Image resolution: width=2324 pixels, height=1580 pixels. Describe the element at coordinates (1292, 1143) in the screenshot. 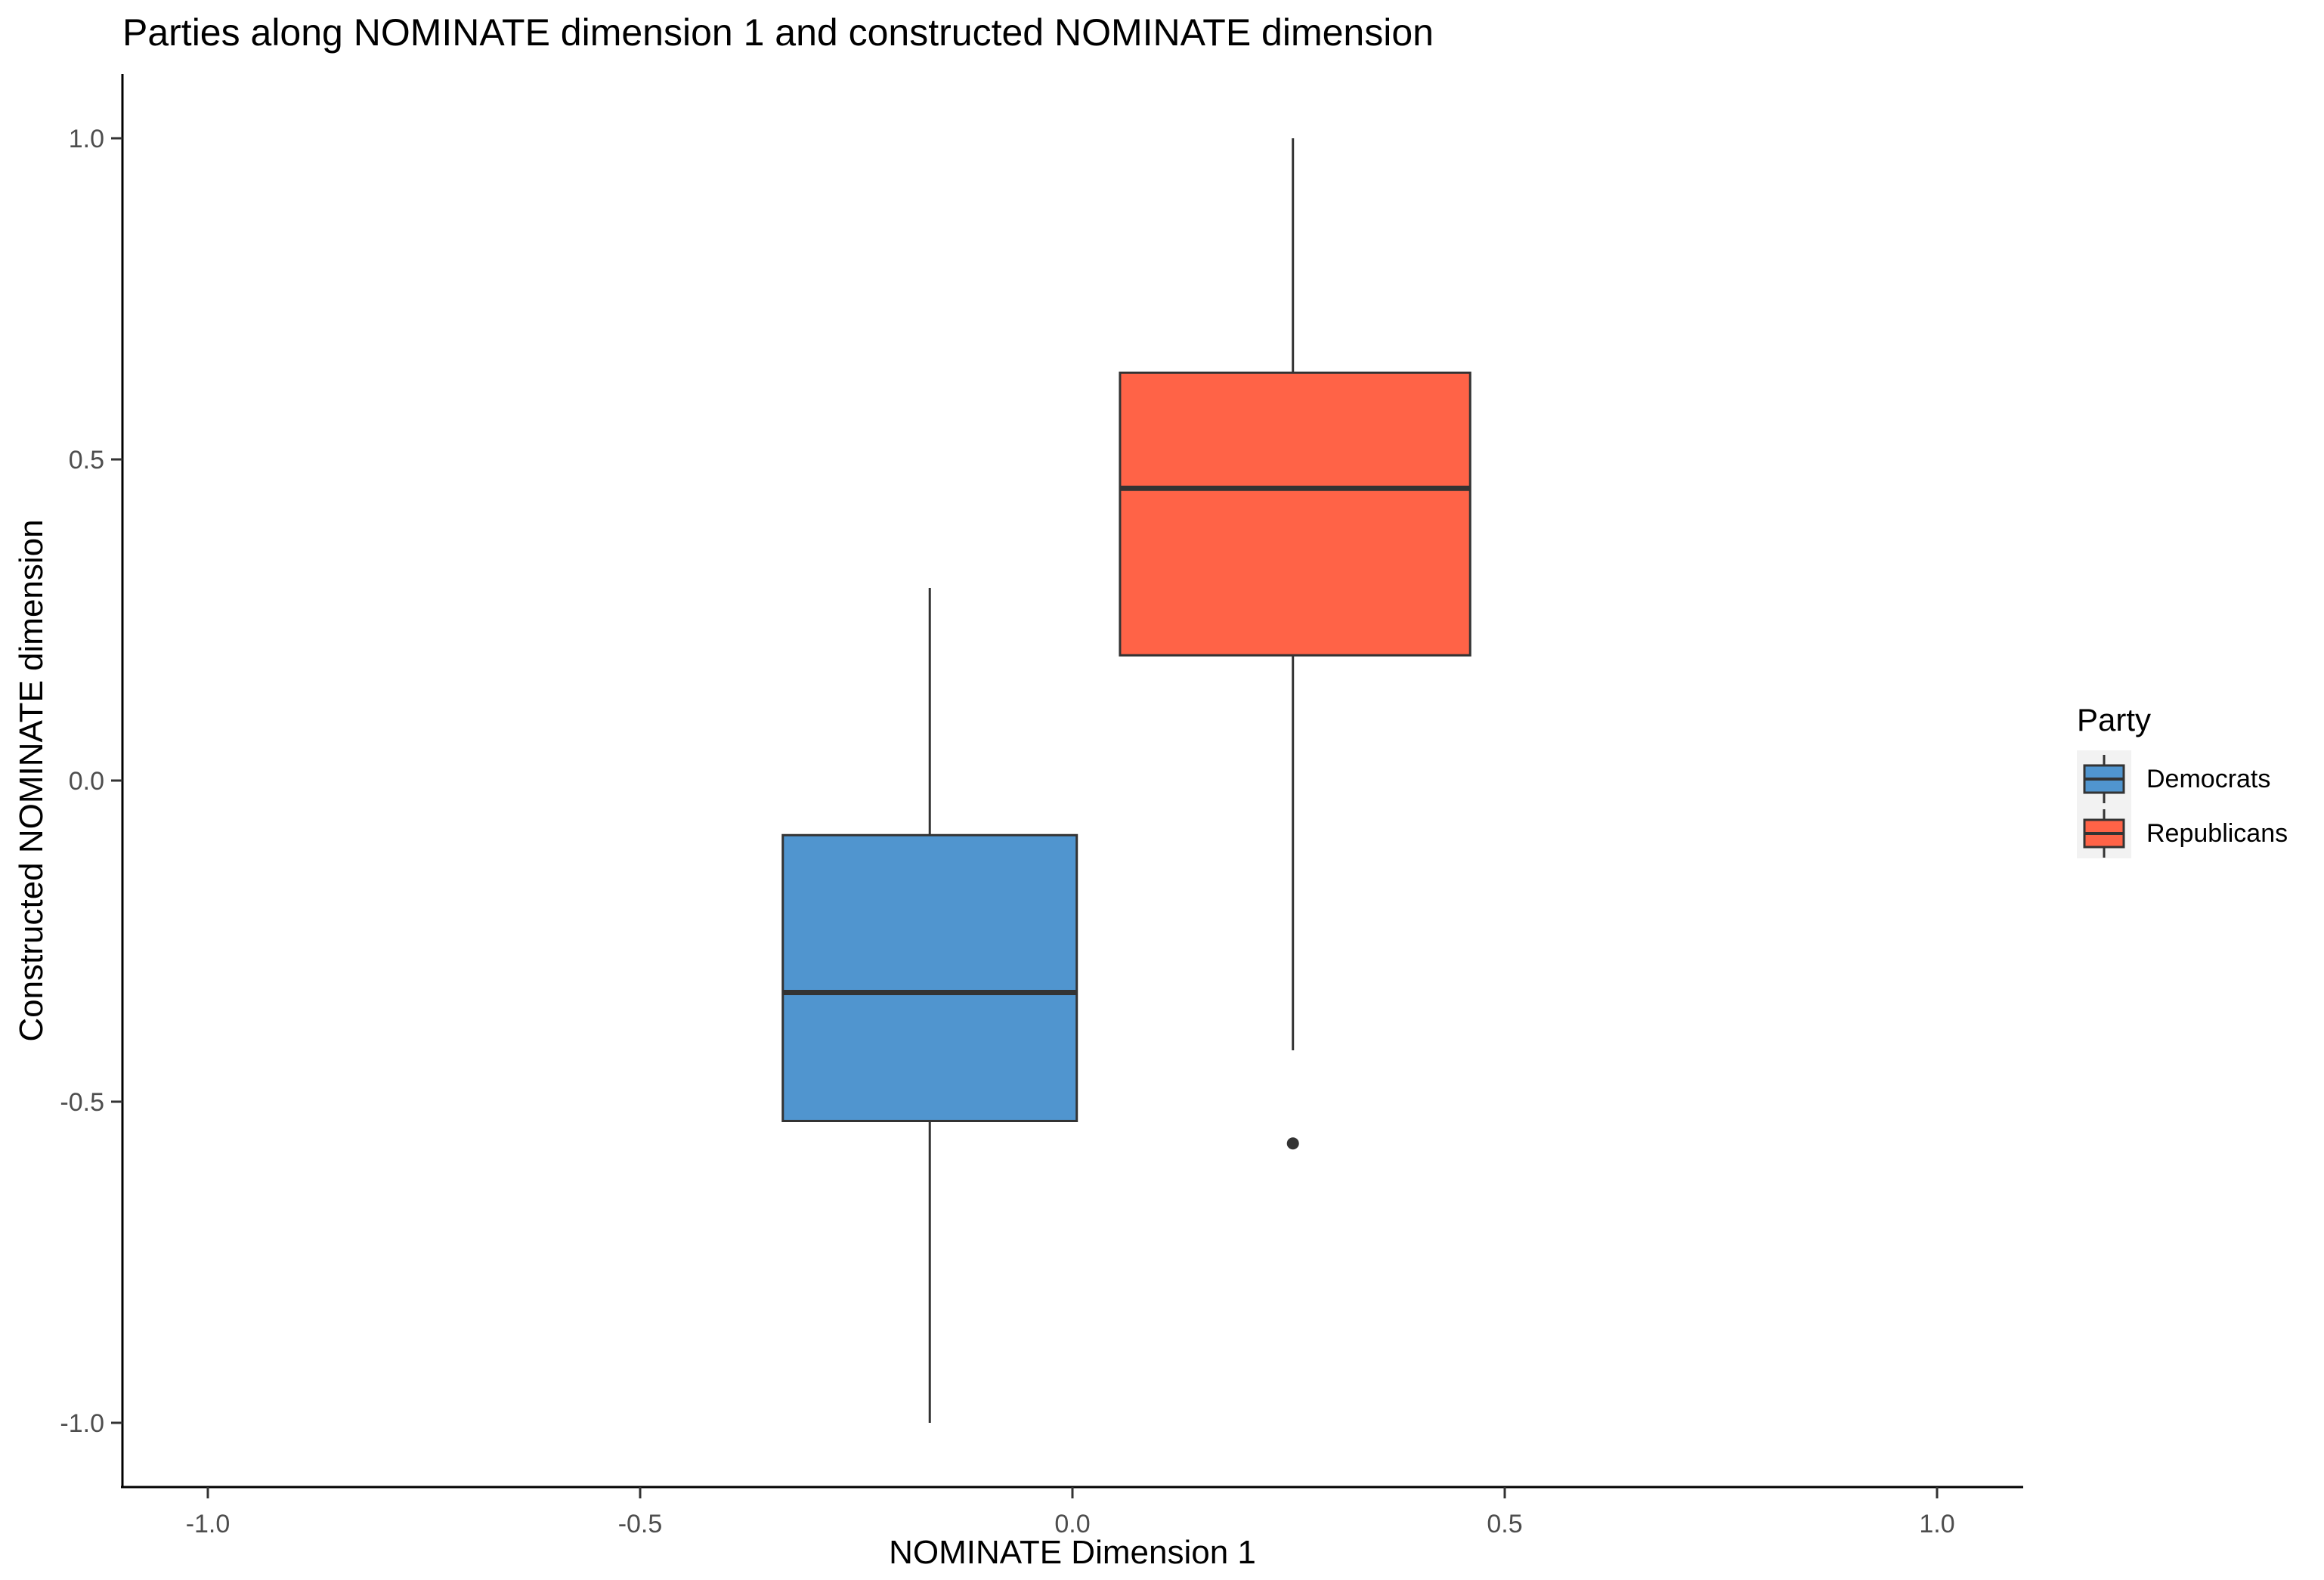

I see `outlier-point` at that location.